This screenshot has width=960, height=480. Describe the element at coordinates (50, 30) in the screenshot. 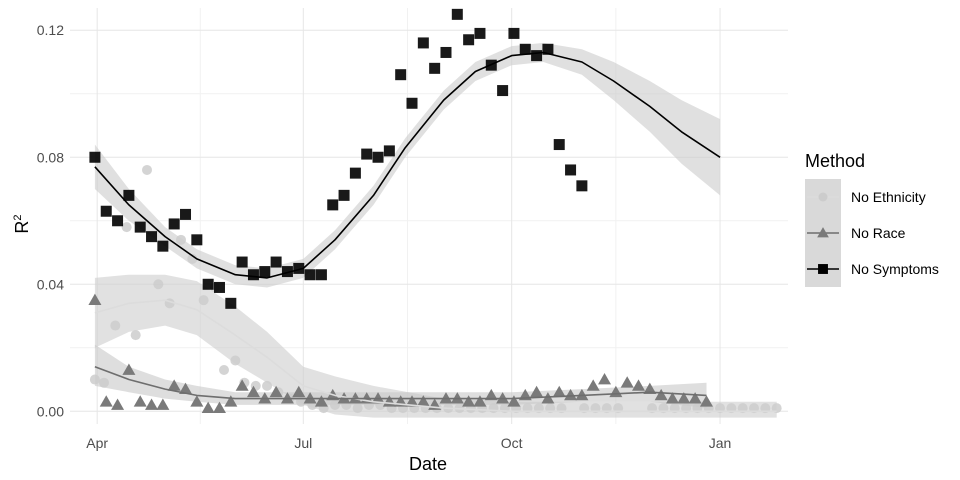

I see `y-tick-label: 0.12` at that location.